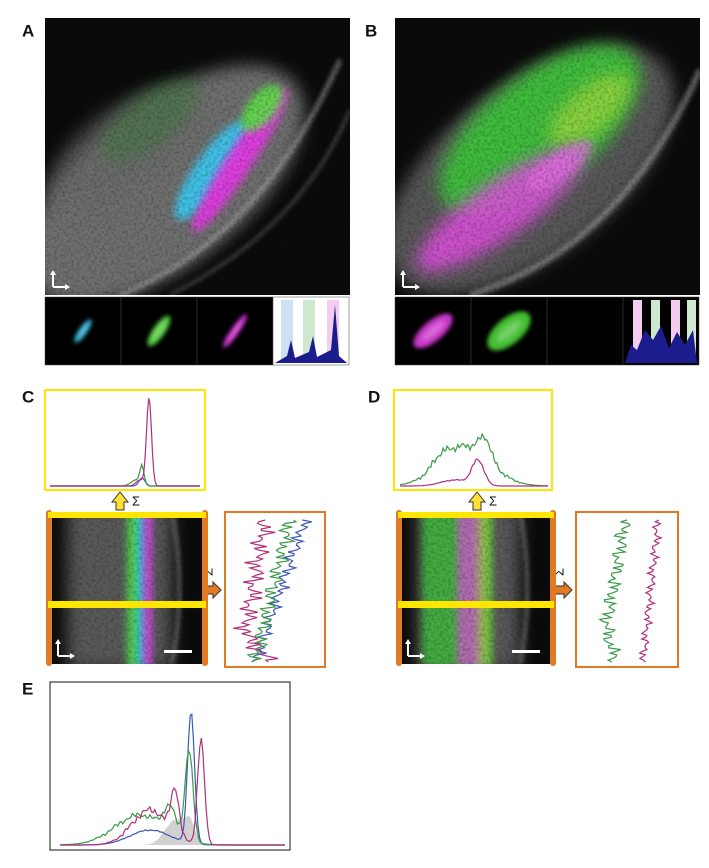  What do you see at coordinates (28, 30) in the screenshot?
I see `panel-label: A` at bounding box center [28, 30].